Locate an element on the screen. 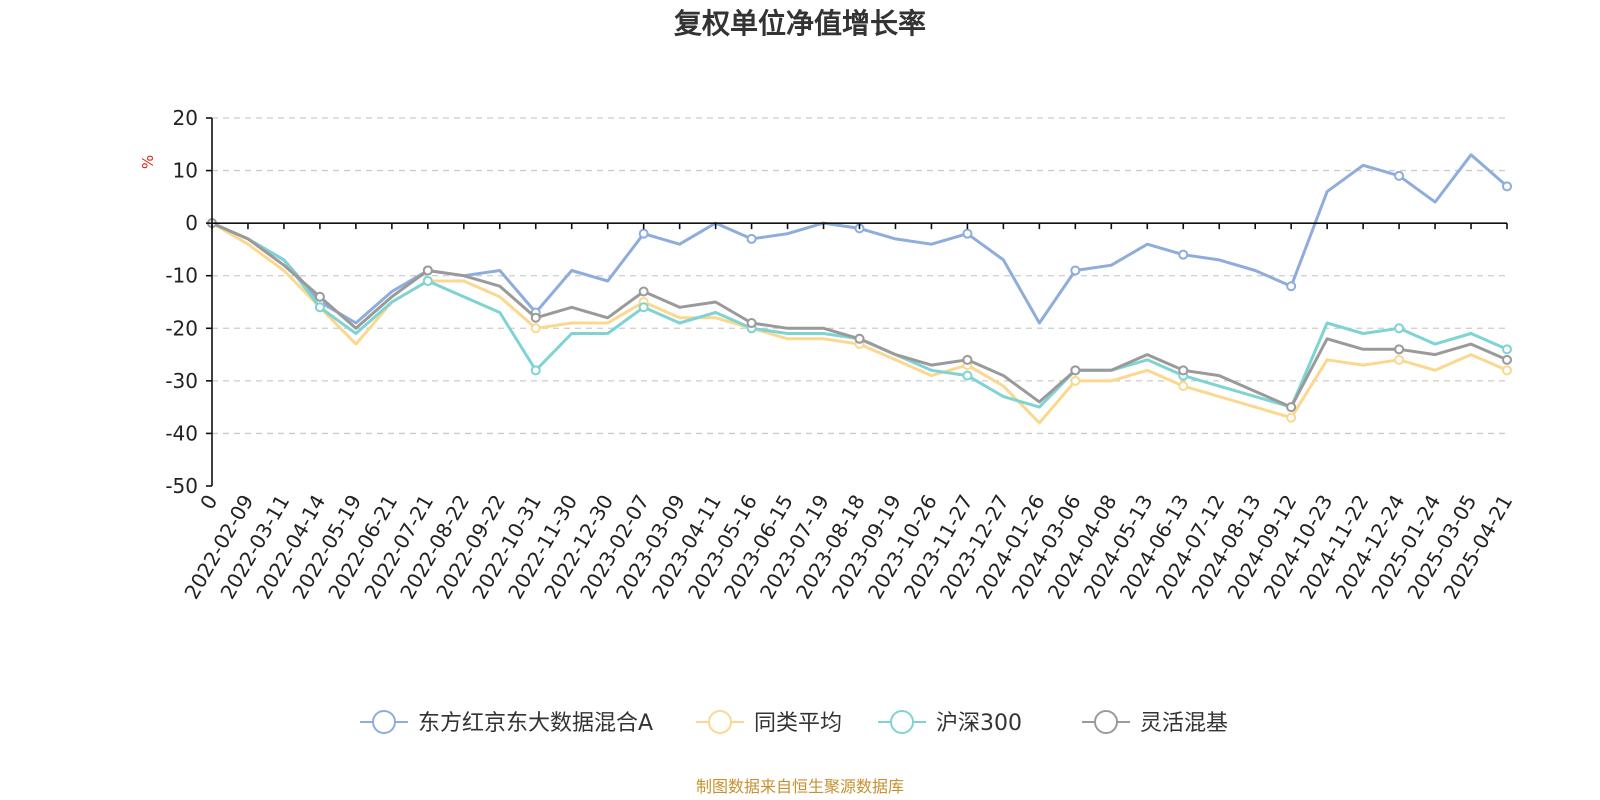 This screenshot has height=800, width=1600. legend-item: 灵活混基 is located at coordinates (1155, 723).